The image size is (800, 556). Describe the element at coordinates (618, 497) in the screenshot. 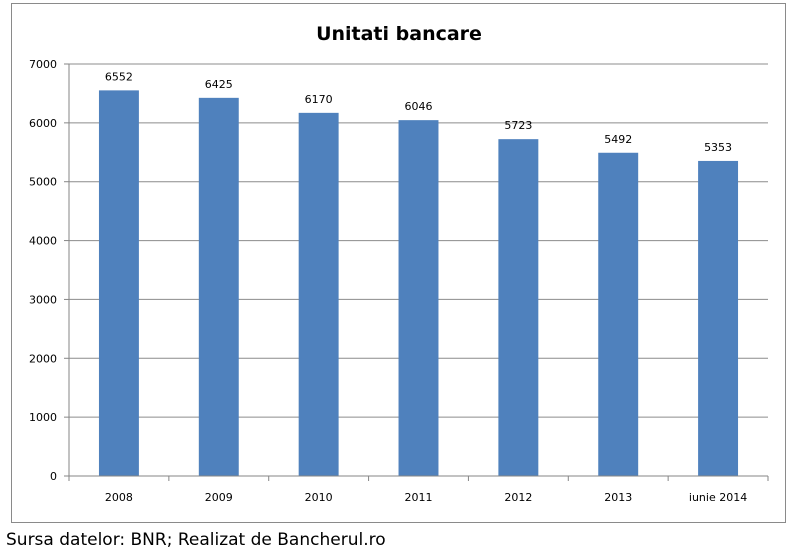

I see `x-tick-label: 2013` at that location.